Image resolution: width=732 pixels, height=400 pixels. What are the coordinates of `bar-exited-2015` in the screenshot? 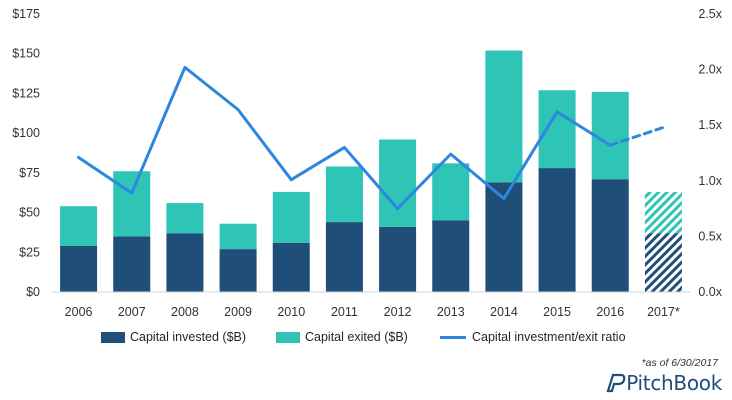 It's located at (557, 129).